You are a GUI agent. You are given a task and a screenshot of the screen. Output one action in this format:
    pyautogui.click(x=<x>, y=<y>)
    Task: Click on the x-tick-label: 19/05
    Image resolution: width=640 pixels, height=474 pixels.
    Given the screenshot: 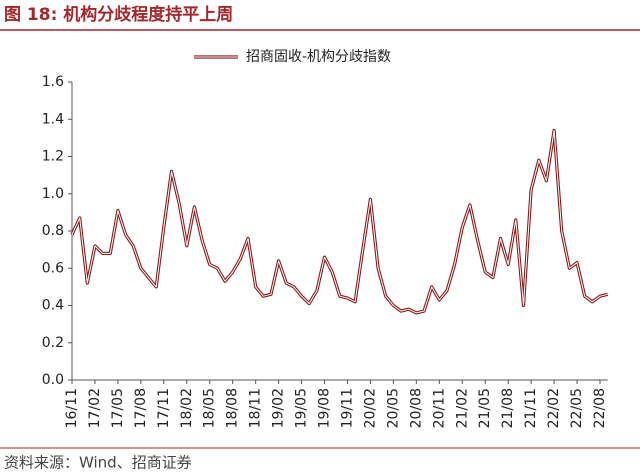 What is the action you would take?
    pyautogui.click(x=302, y=408)
    